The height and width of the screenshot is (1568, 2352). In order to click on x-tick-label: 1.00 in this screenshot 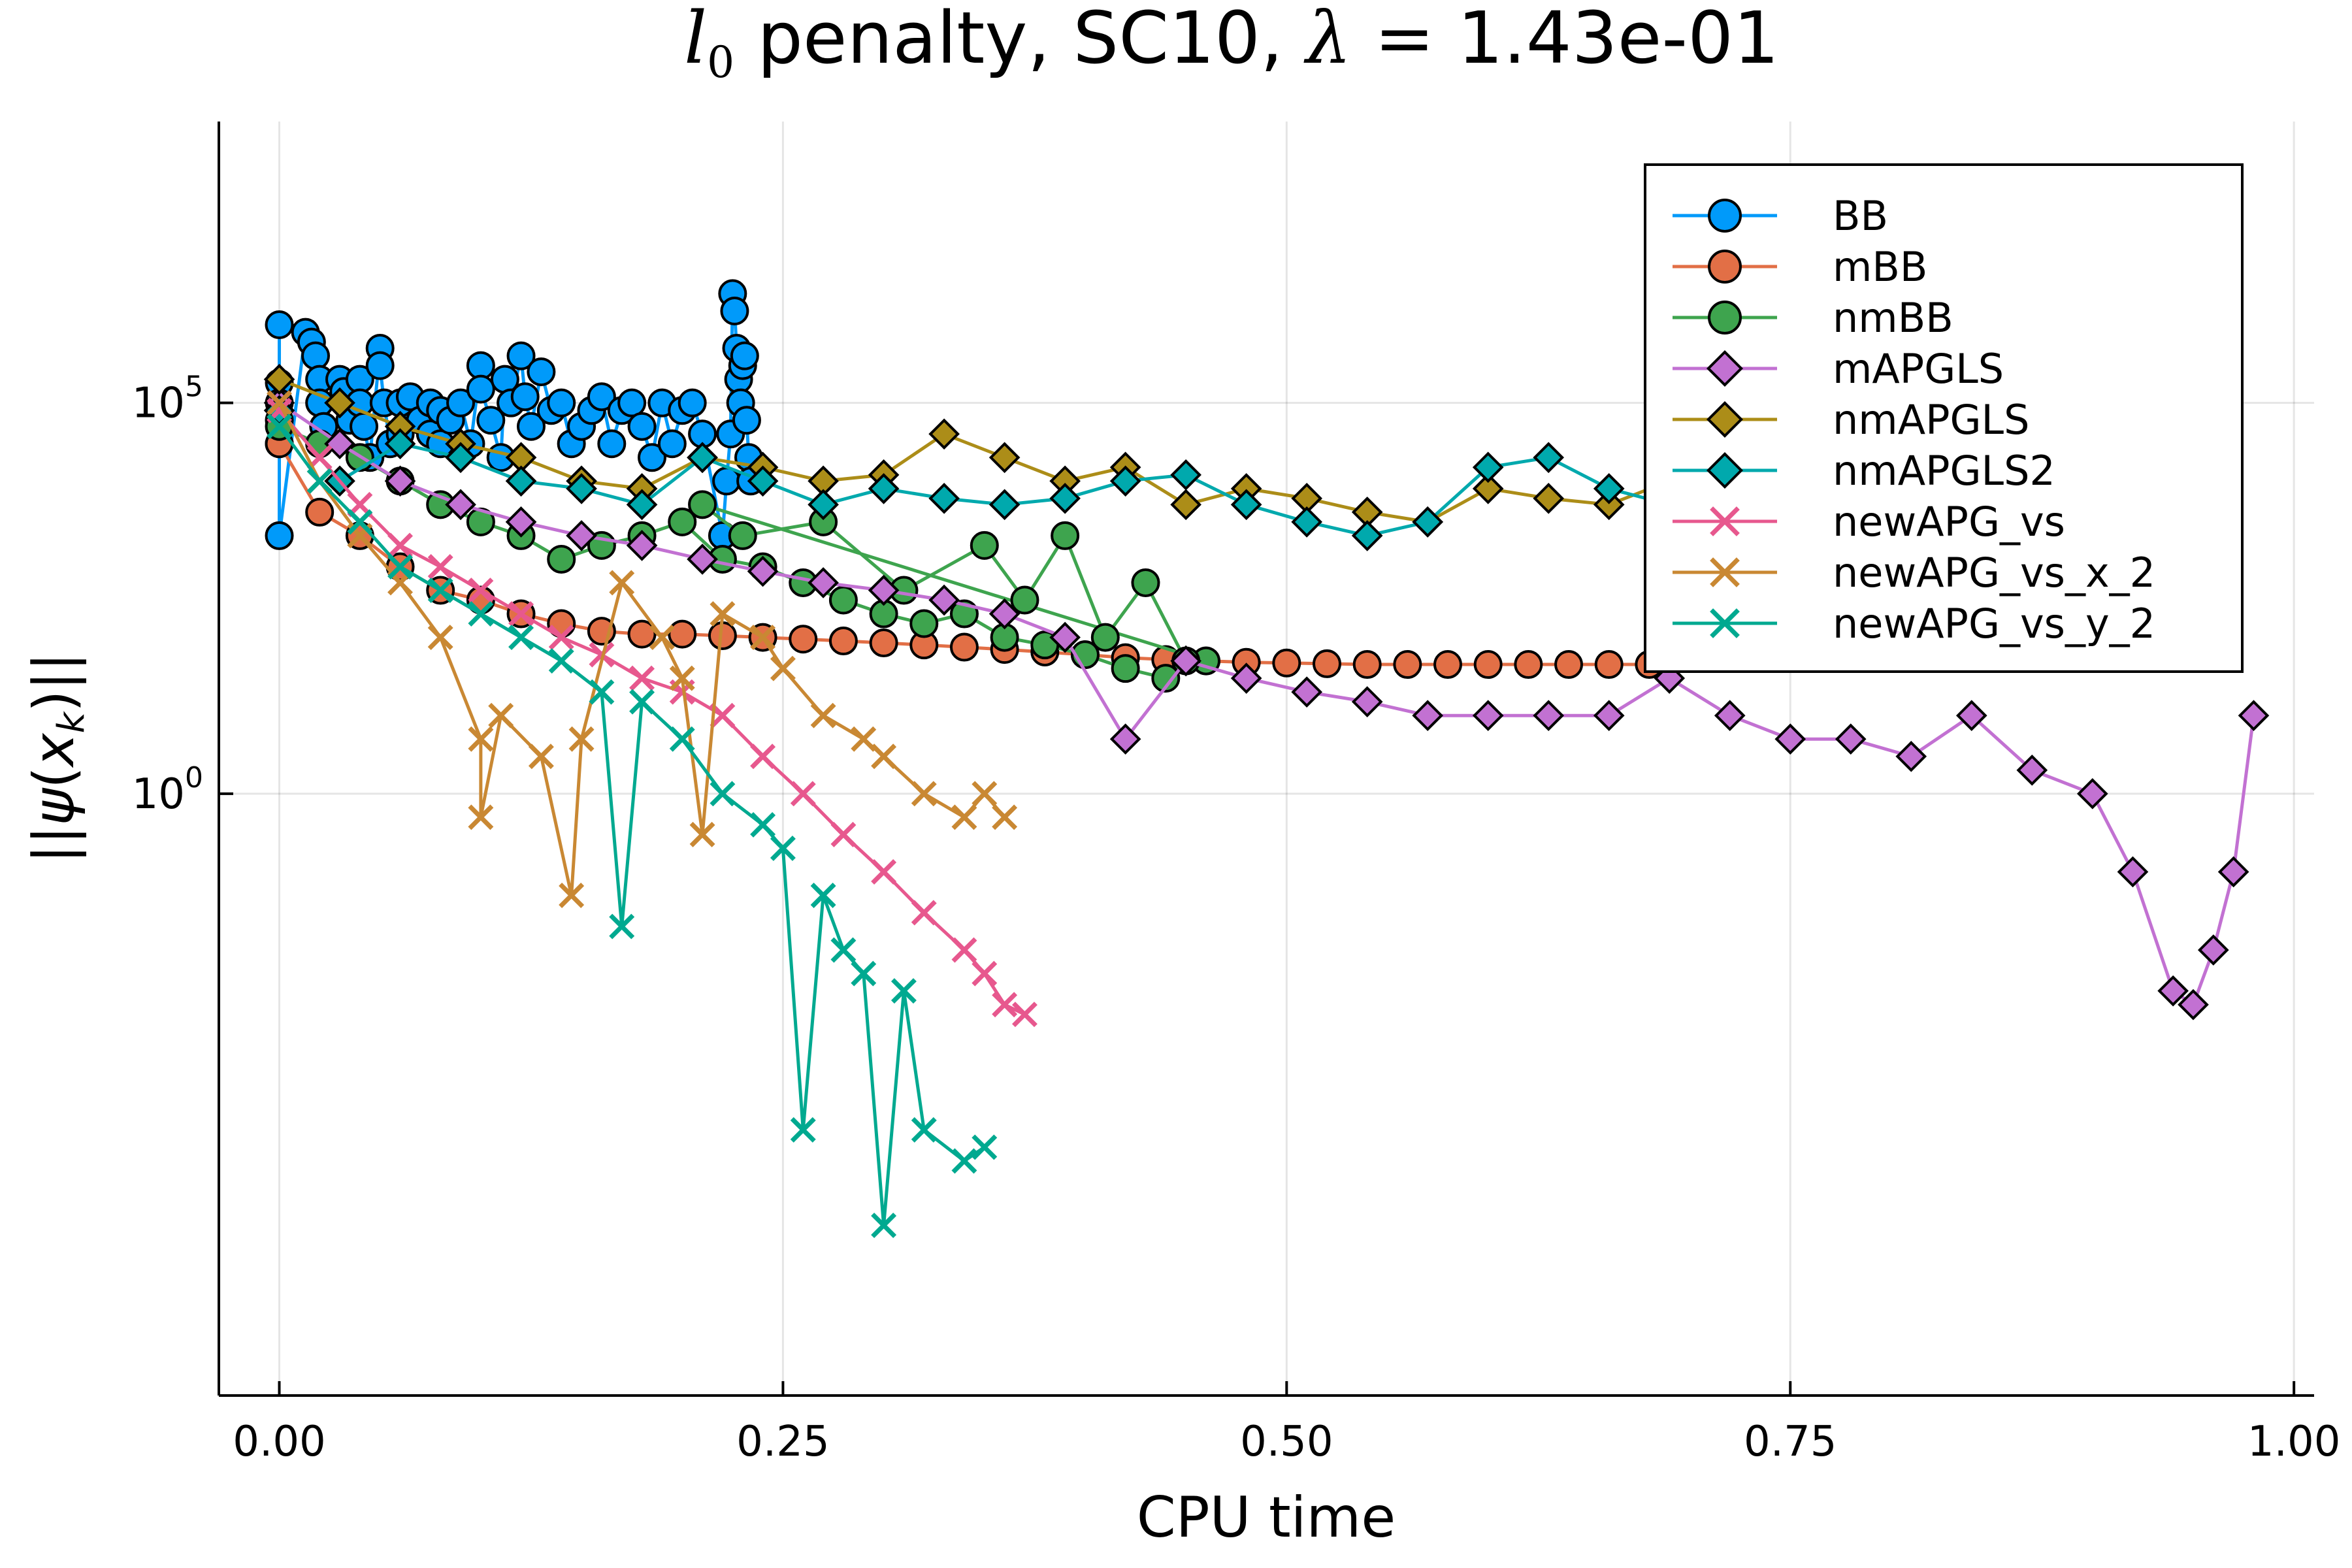, I will do `click(2294, 1442)`.